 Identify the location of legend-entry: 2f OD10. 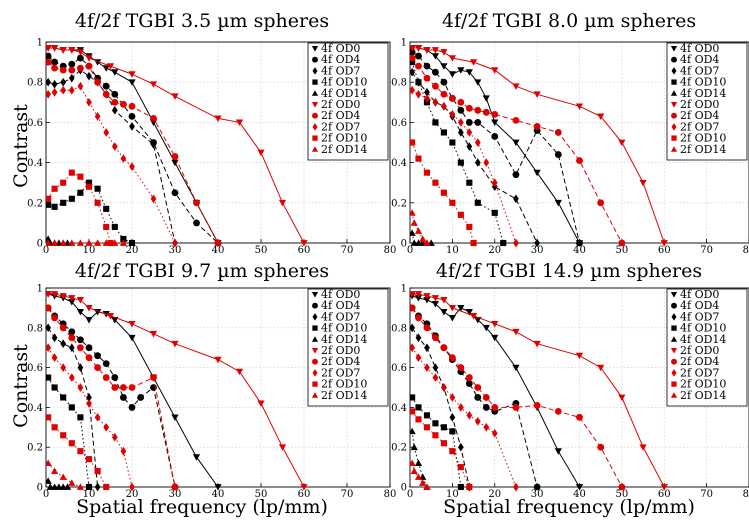
(703, 384).